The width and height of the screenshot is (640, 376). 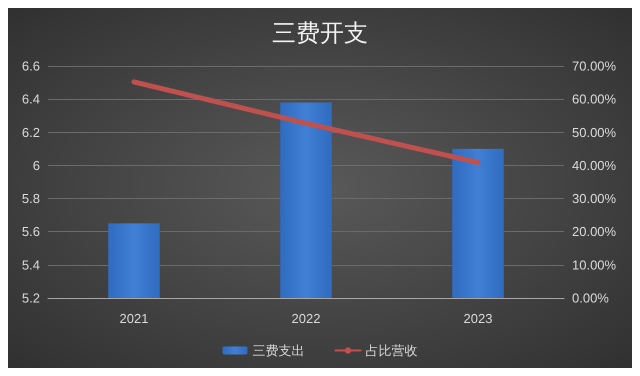 What do you see at coordinates (594, 66) in the screenshot?
I see `y2-tick-label: 70.00%` at bounding box center [594, 66].